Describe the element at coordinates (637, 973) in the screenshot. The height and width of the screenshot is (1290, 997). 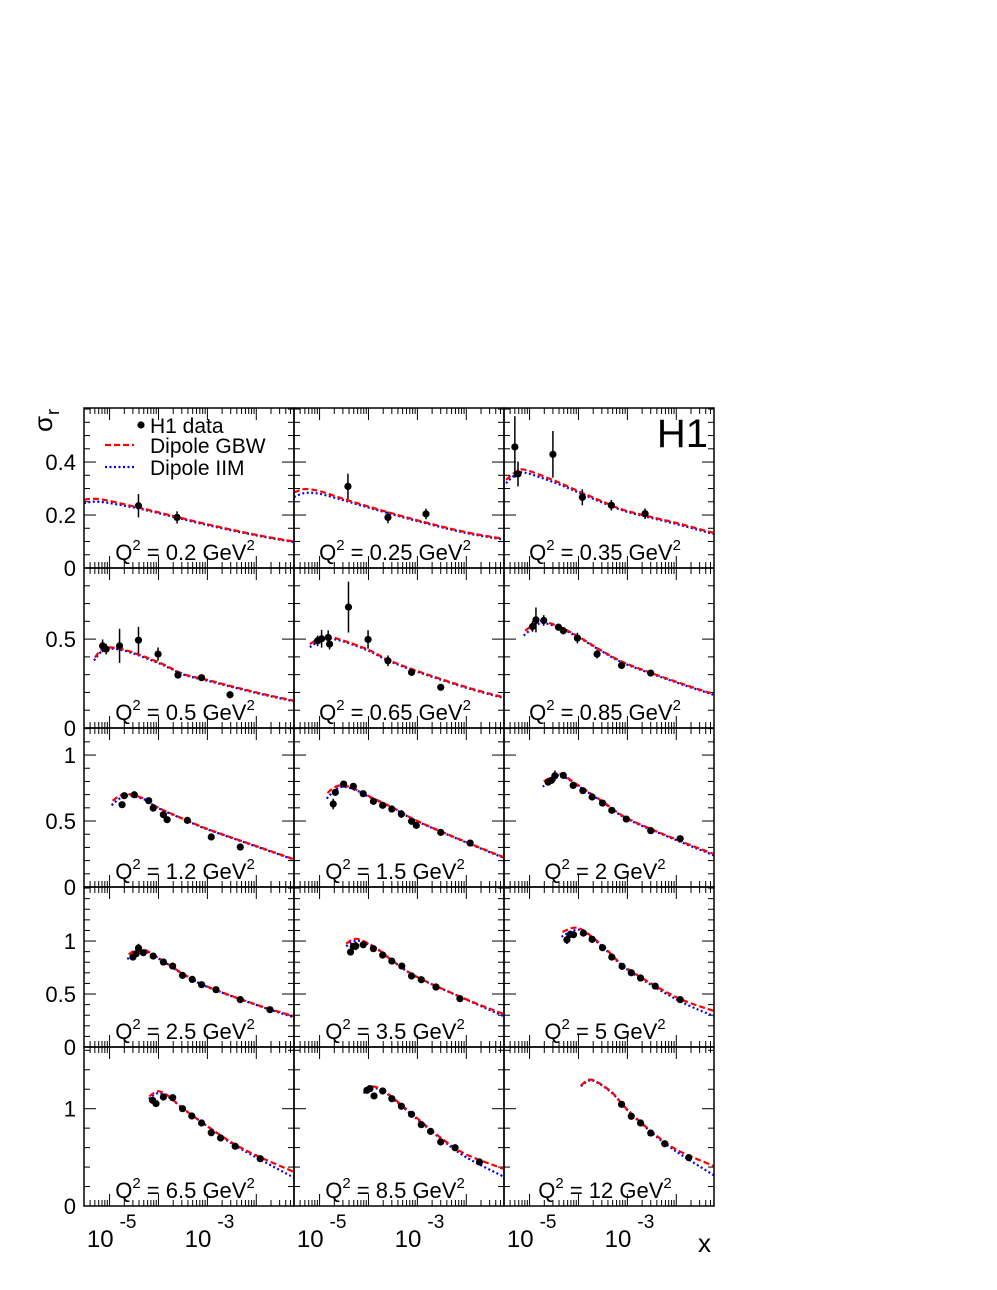
I see `iim-curve` at that location.